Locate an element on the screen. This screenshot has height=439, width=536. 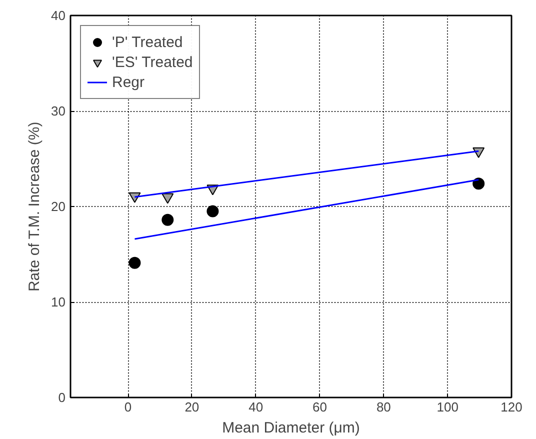
x-tick-label: 20 is located at coordinates (192, 407).